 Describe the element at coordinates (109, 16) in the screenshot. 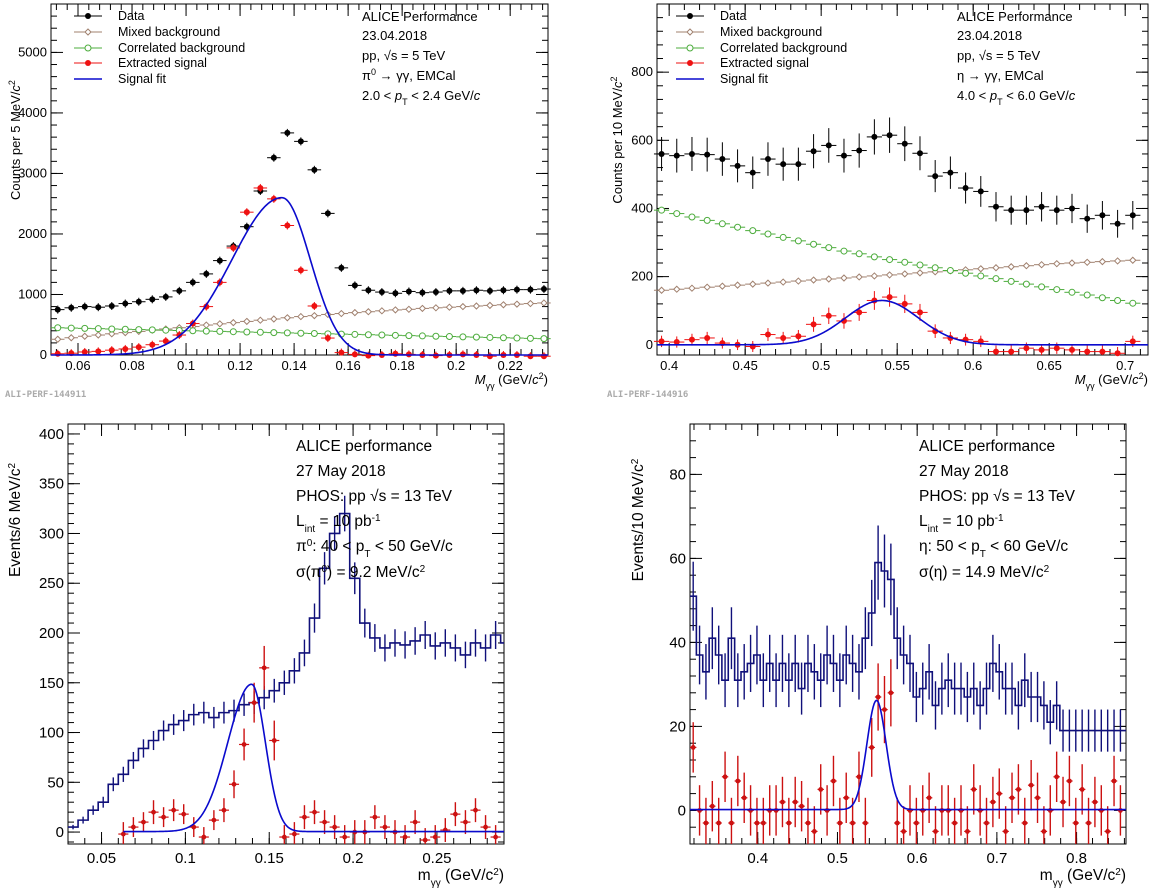

I see `legend-item-data: Data` at that location.